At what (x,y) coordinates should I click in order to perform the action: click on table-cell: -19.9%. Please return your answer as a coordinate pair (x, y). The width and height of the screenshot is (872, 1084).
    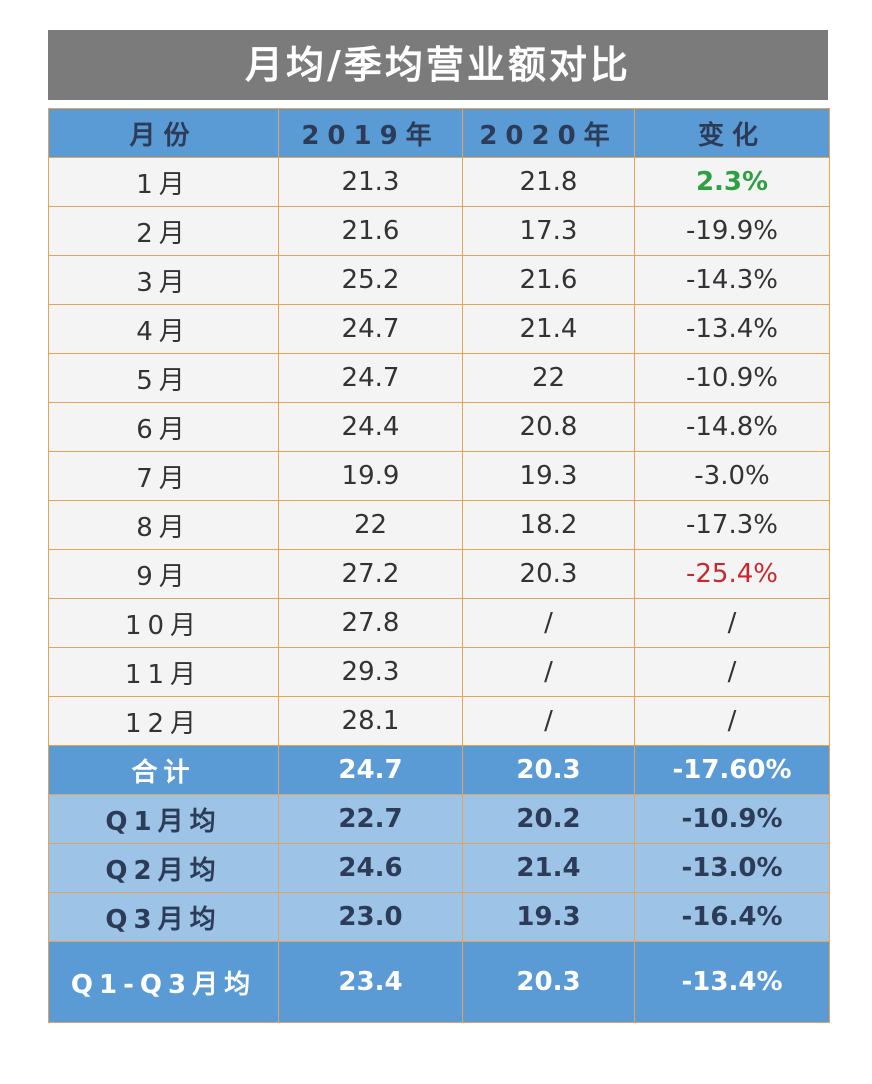
    Looking at the image, I should click on (732, 231).